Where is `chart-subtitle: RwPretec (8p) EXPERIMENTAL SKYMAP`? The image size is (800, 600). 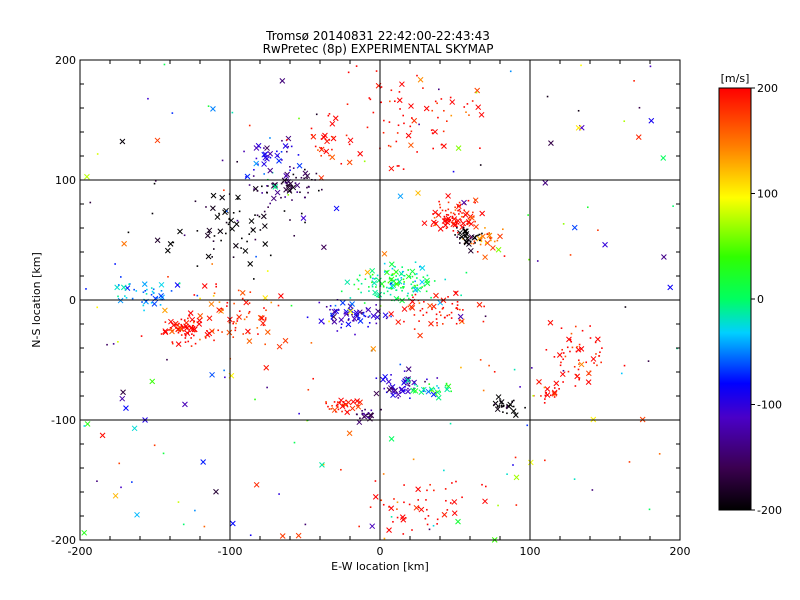 chart-subtitle: RwPretec (8p) EXPERIMENTAL SKYMAP is located at coordinates (378, 49).